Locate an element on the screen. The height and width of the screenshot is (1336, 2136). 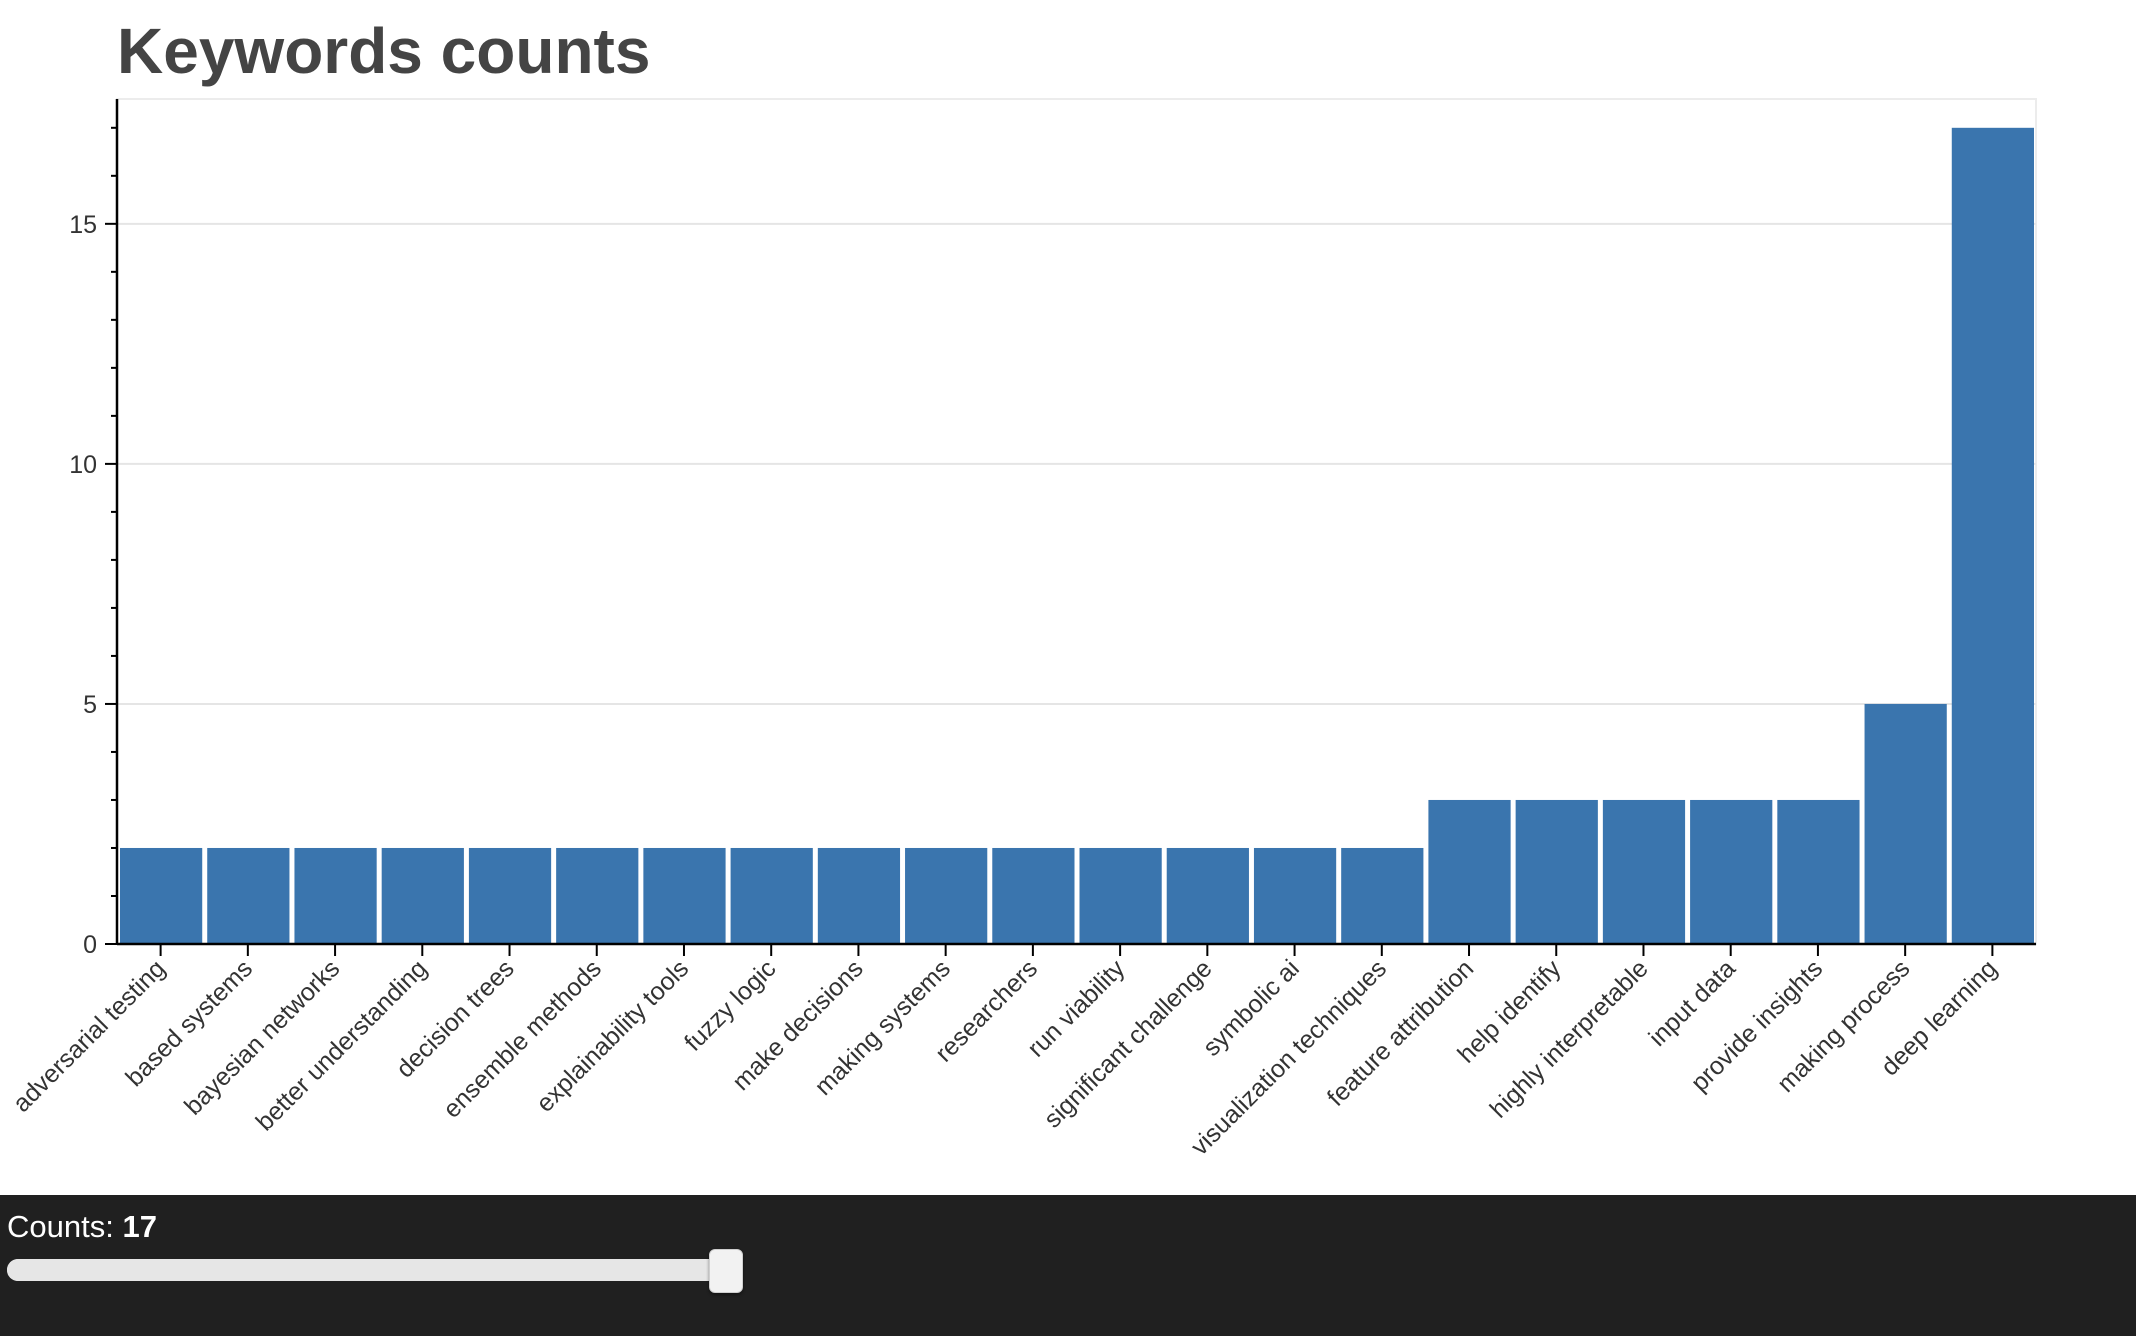
counts-slider-track is located at coordinates (374, 1270).